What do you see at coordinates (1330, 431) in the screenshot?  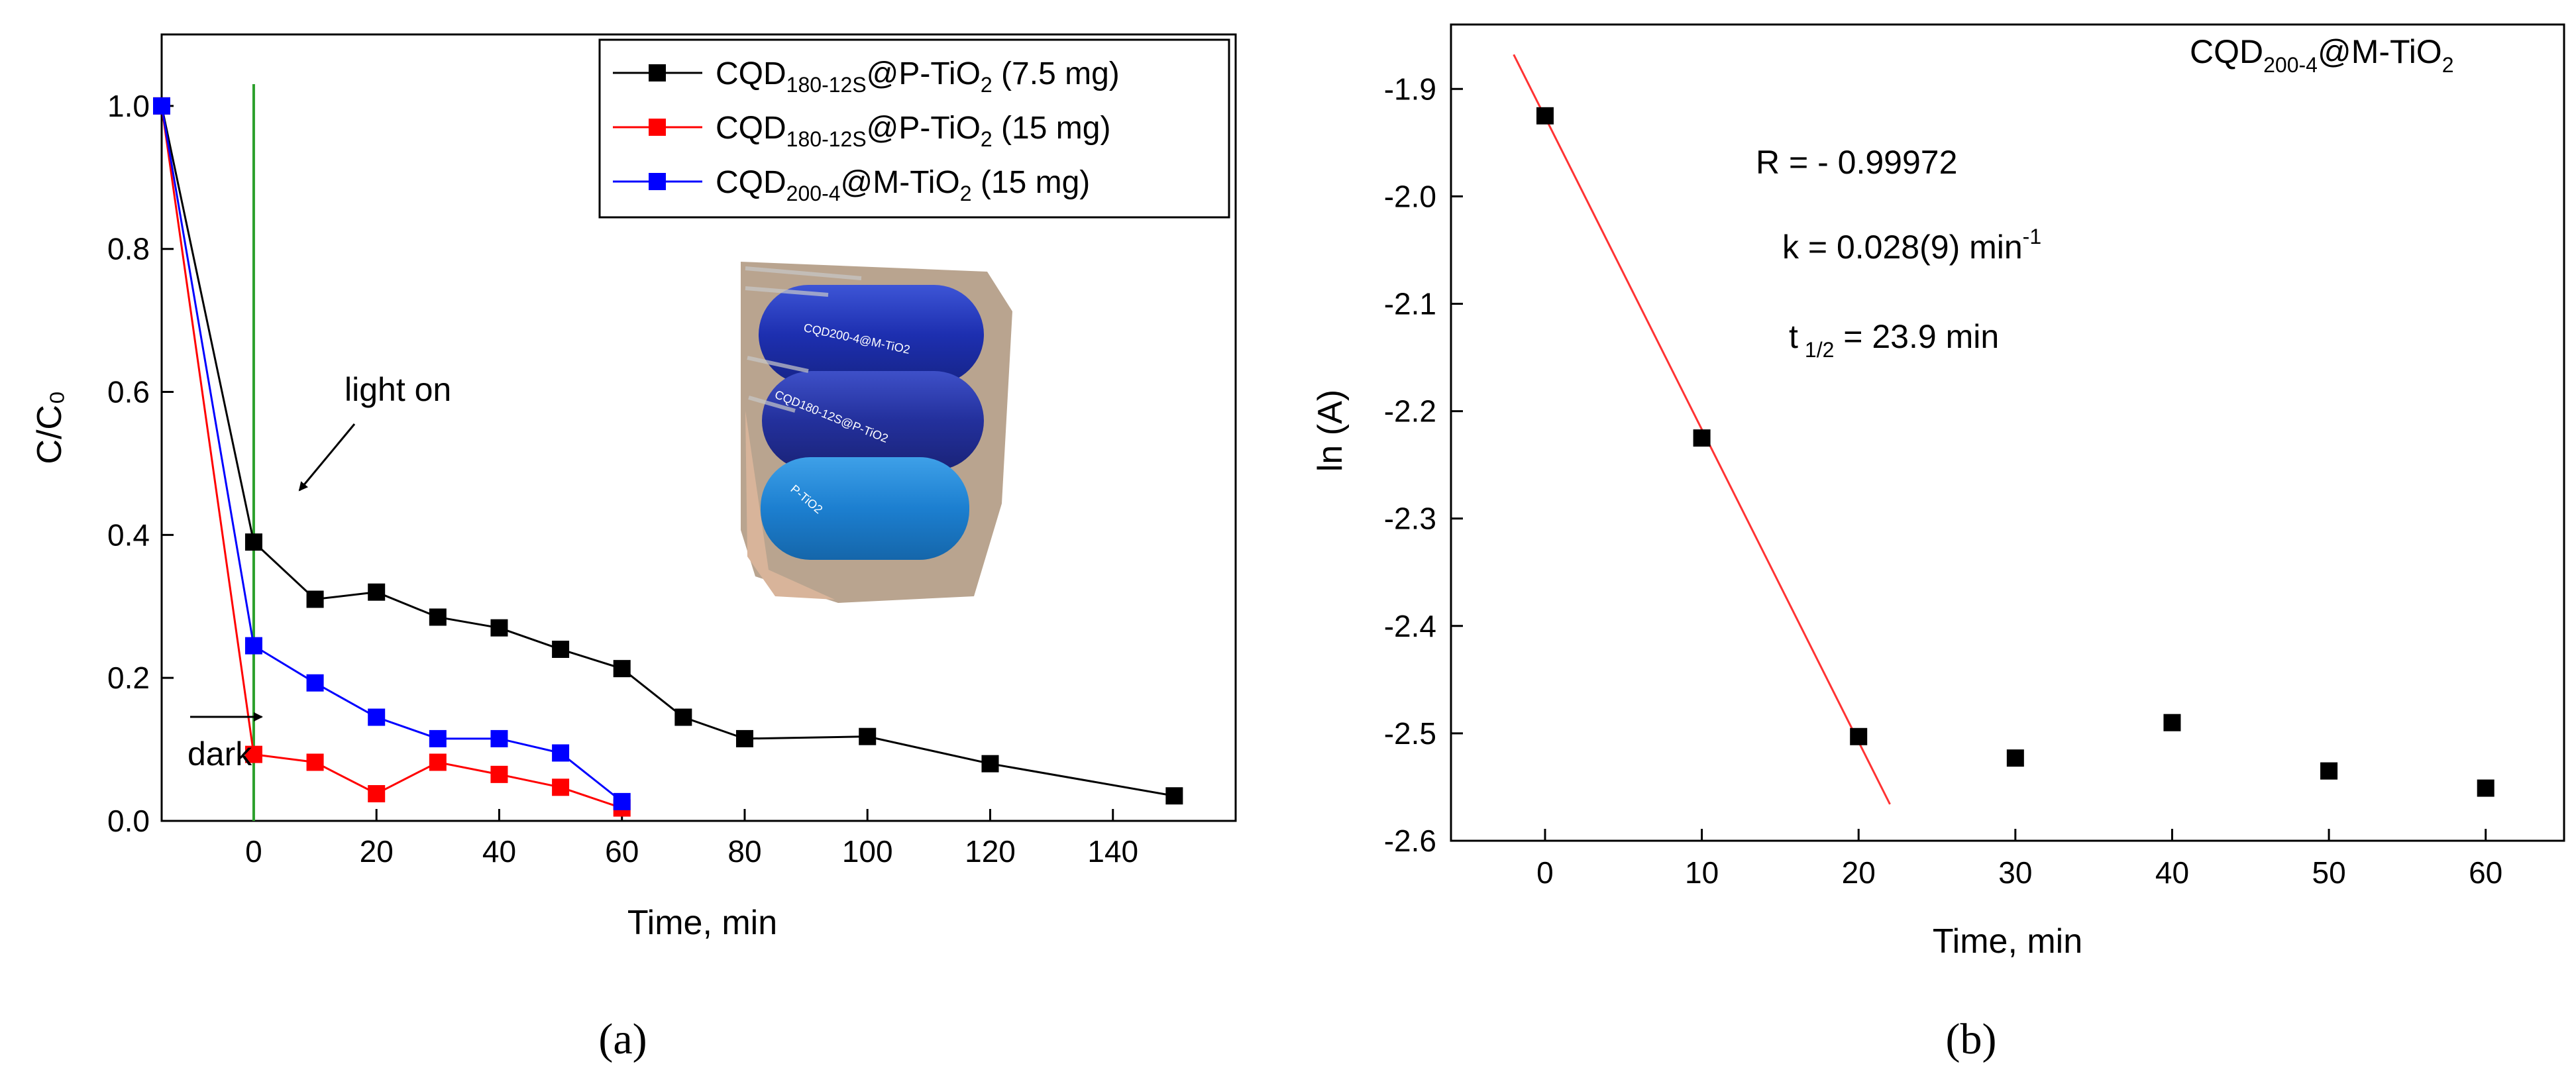 I see `plot-b-ylabel: ln (A)` at bounding box center [1330, 431].